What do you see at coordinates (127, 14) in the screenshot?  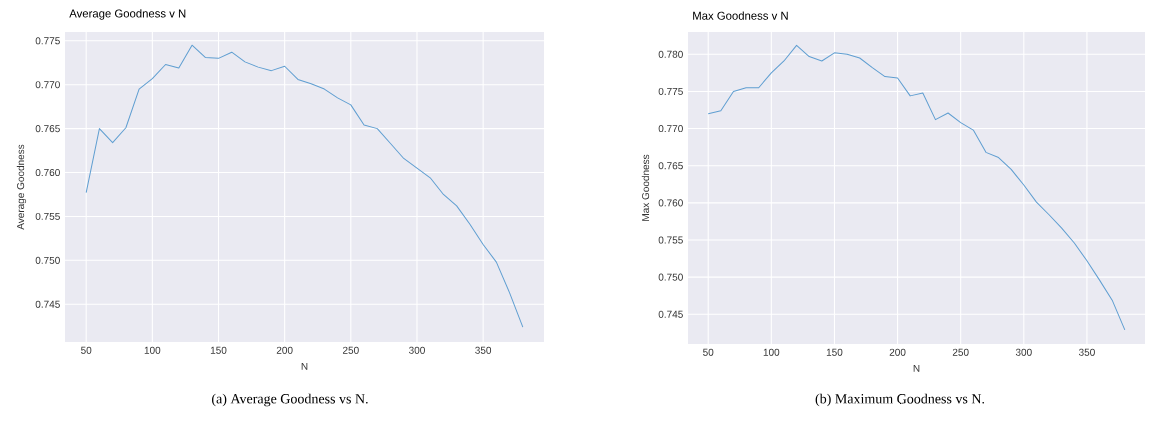 I see `chart-title: Average Goodness v N` at bounding box center [127, 14].